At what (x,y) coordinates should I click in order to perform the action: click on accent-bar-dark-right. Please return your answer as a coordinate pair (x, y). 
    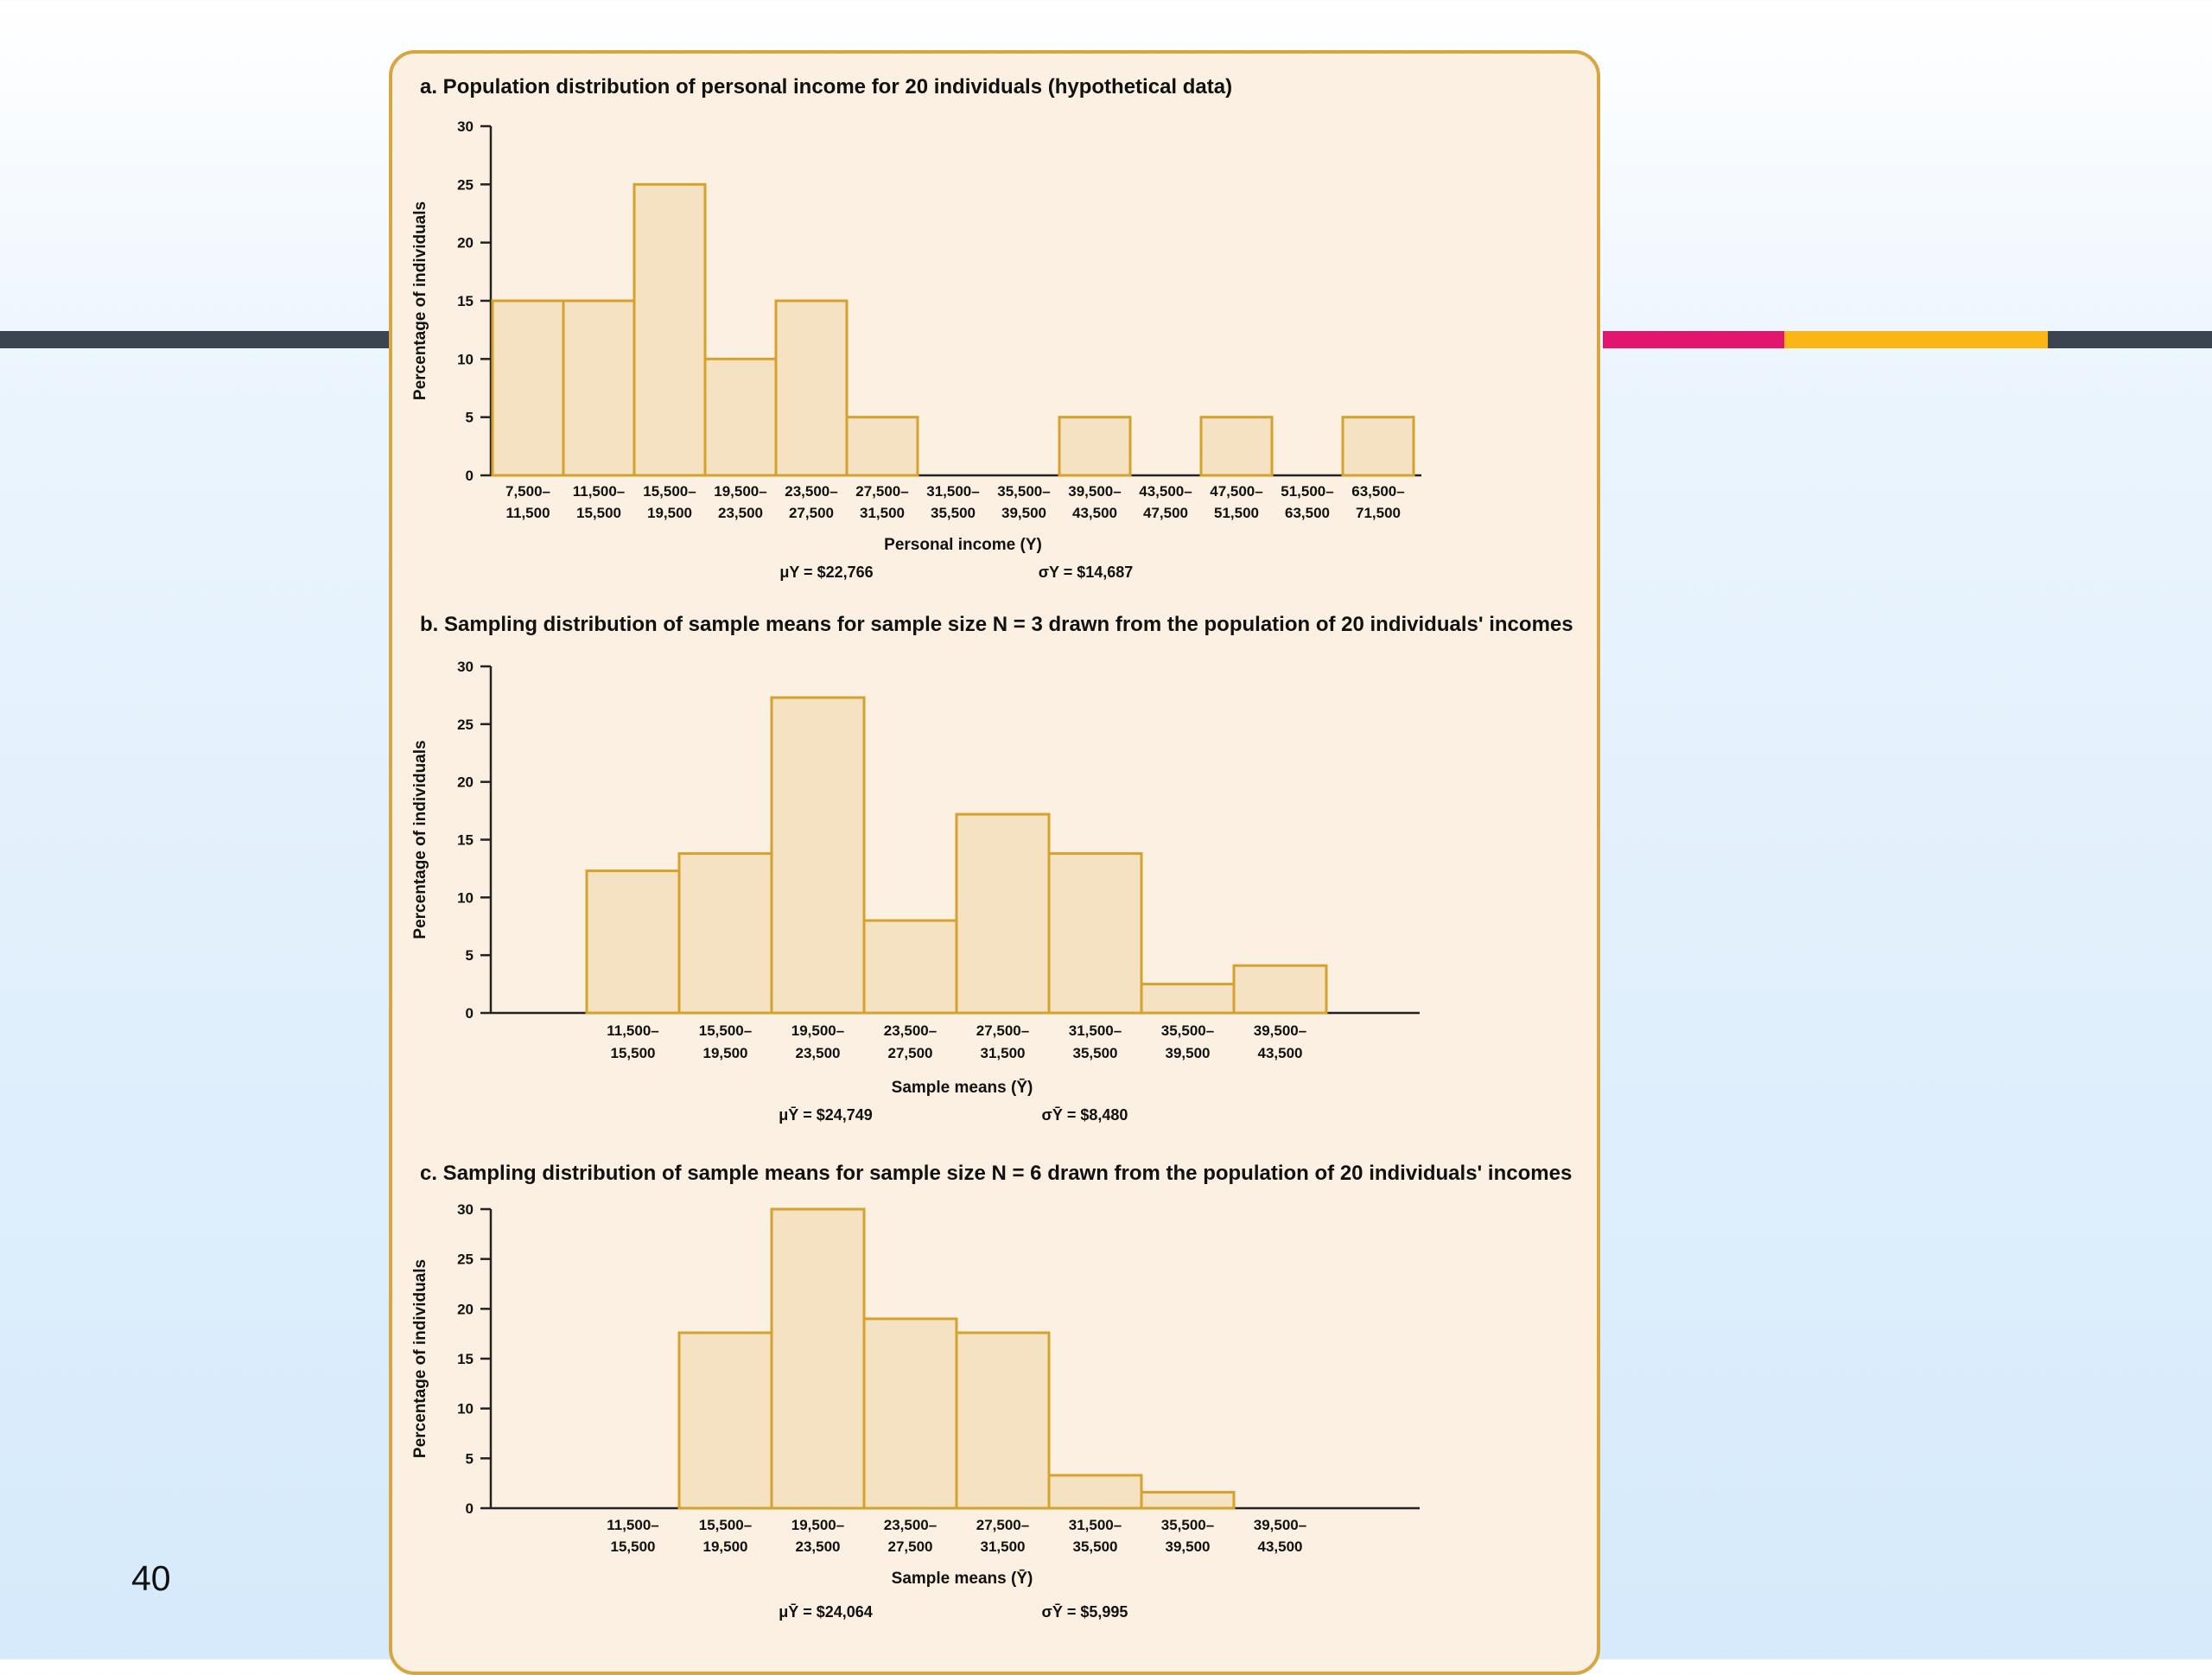
    Looking at the image, I should click on (2130, 339).